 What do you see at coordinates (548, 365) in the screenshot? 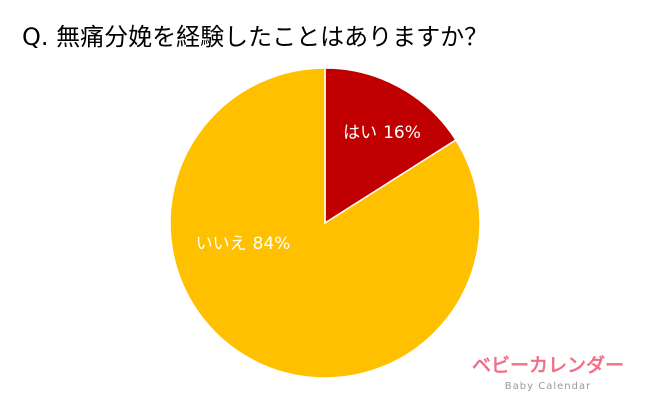
I see `brand-name: ベビーカレンダー` at bounding box center [548, 365].